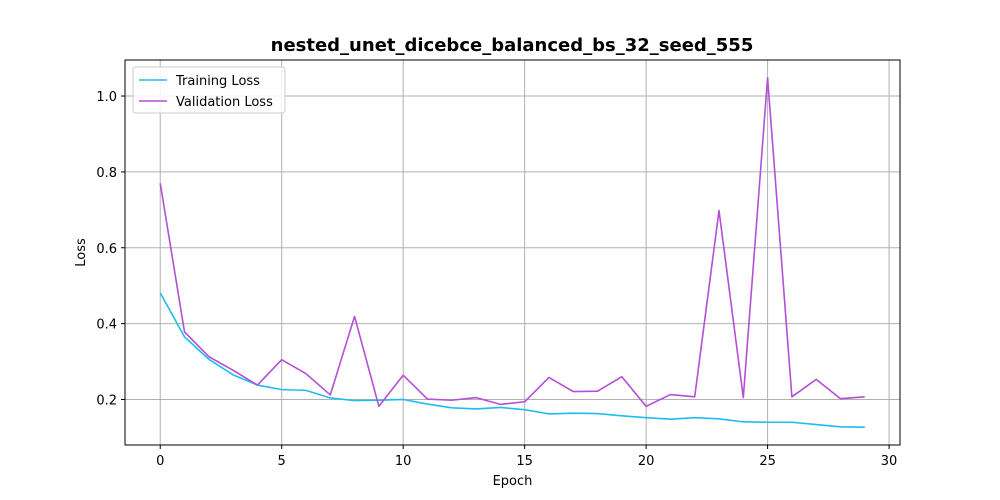 This screenshot has width=1000, height=500. I want to click on x-tick-label: 30, so click(889, 461).